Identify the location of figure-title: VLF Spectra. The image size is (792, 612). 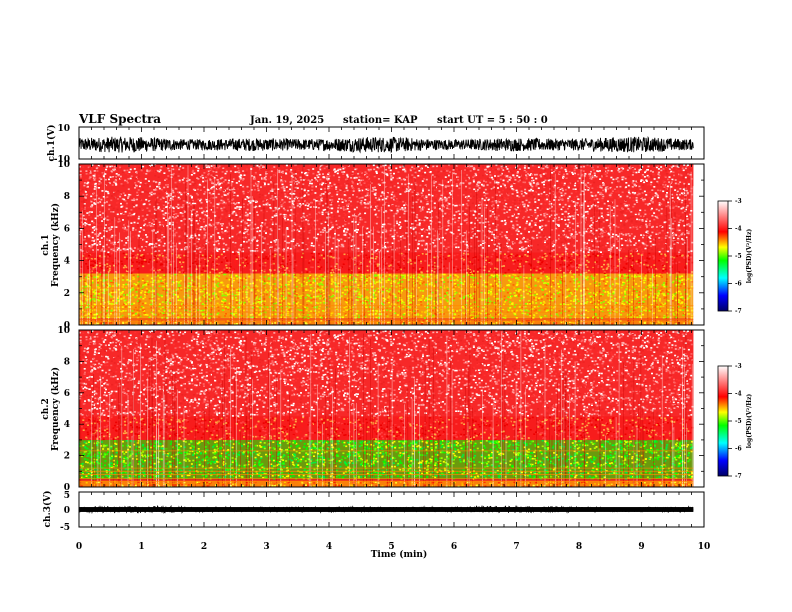
(119, 119).